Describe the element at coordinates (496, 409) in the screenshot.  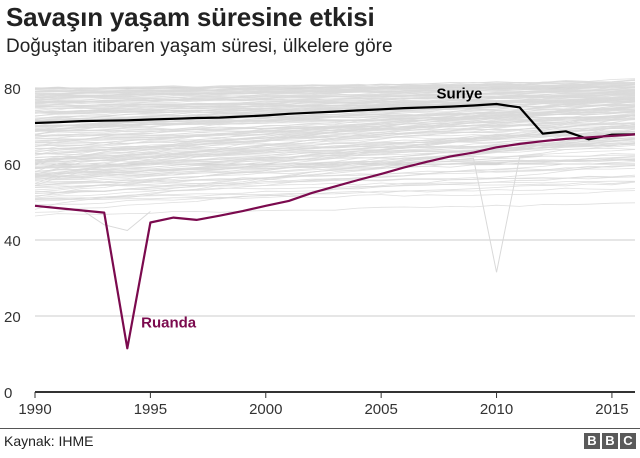
I see `x-tick-label: 2010` at that location.